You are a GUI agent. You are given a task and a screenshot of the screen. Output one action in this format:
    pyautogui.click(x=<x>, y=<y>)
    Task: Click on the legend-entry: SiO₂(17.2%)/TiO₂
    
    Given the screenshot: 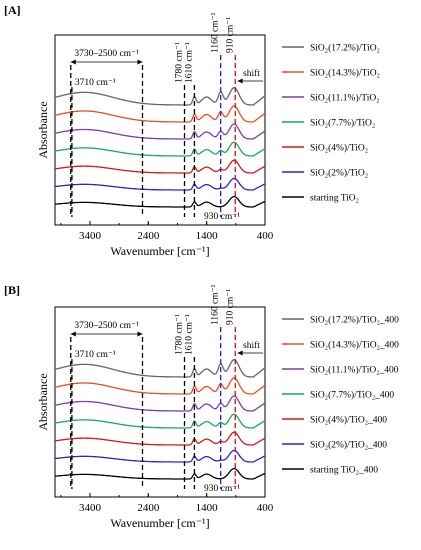 What is the action you would take?
    pyautogui.click(x=345, y=48)
    